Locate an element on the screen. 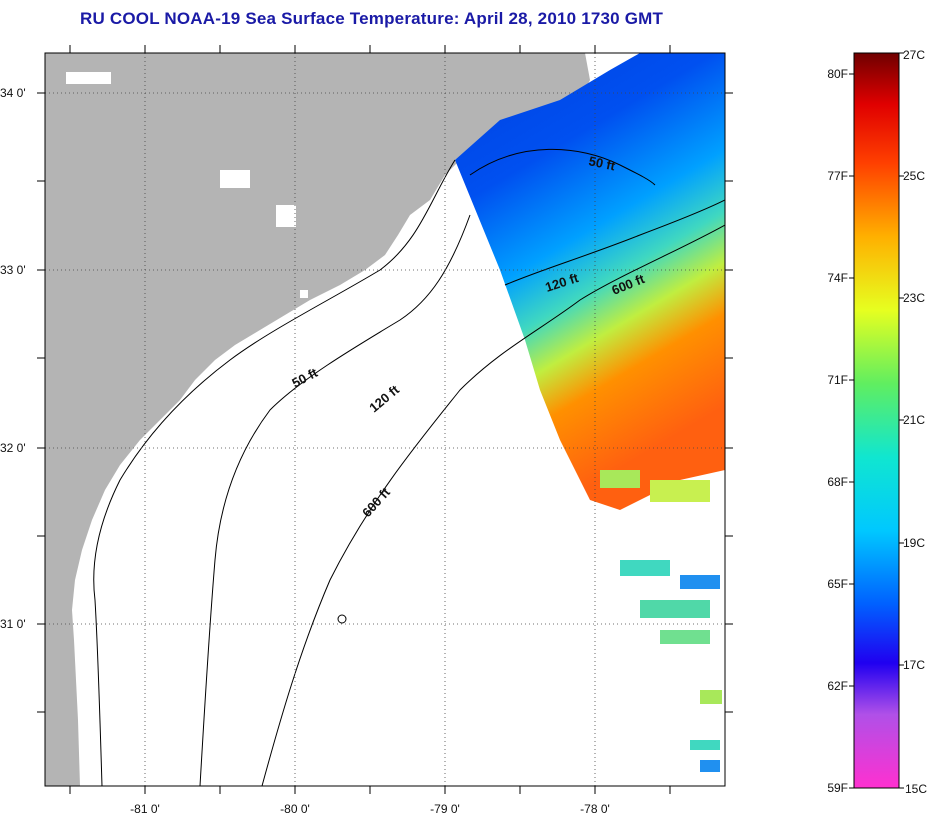 The width and height of the screenshot is (936, 817). lon-tick-label: -80 0' is located at coordinates (295, 809).